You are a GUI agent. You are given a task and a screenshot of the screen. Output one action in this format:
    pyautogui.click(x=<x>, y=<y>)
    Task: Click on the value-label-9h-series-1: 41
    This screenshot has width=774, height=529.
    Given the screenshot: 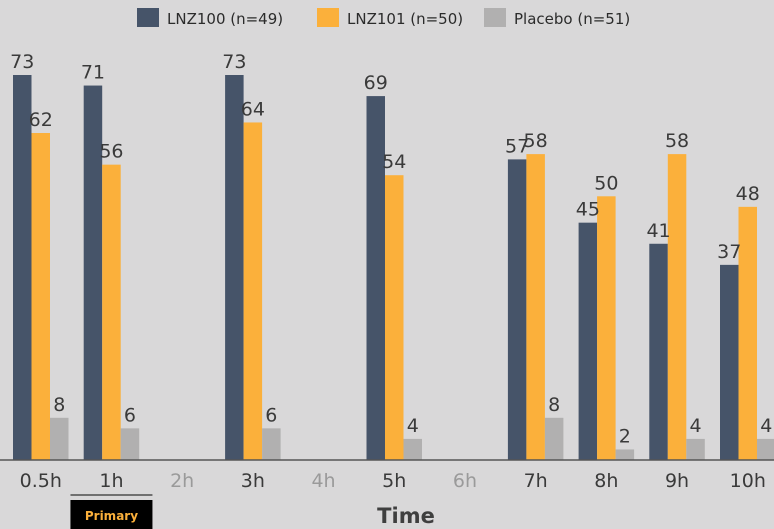 What is the action you would take?
    pyautogui.click(x=658, y=231)
    